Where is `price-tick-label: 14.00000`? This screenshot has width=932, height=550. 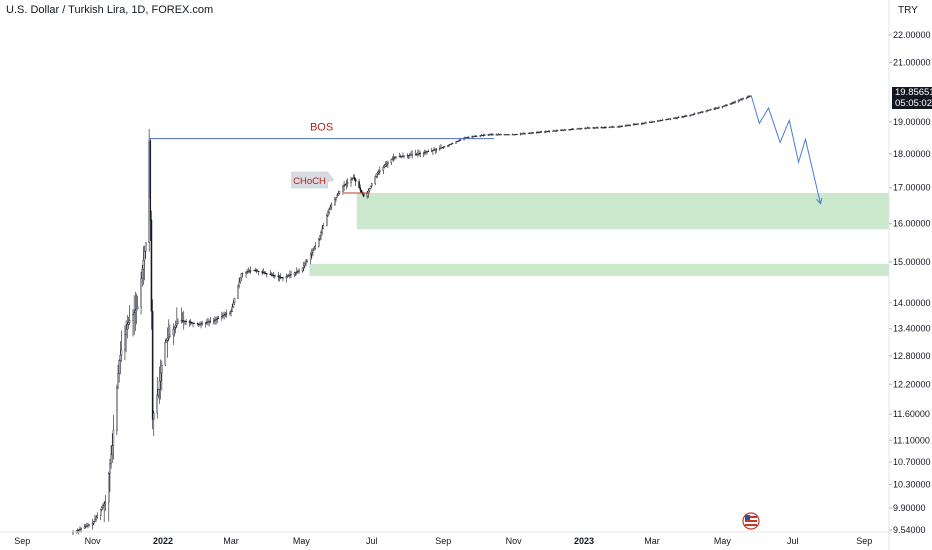
price-tick-label: 14.00000 is located at coordinates (912, 303).